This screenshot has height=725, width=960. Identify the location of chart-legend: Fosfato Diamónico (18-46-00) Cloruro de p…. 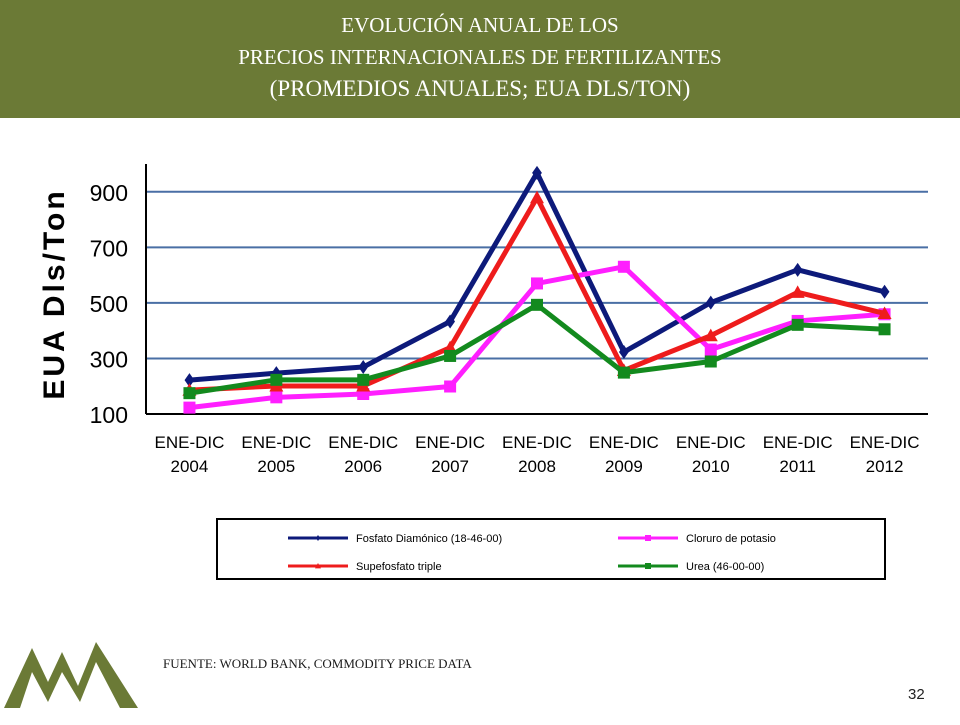
(551, 549).